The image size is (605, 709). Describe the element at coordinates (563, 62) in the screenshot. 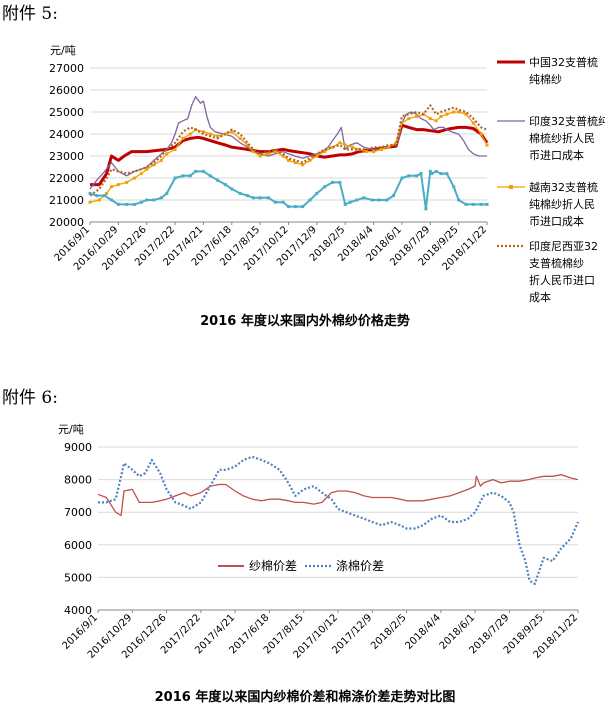

I see `legend-label: 中国32支普梳` at that location.